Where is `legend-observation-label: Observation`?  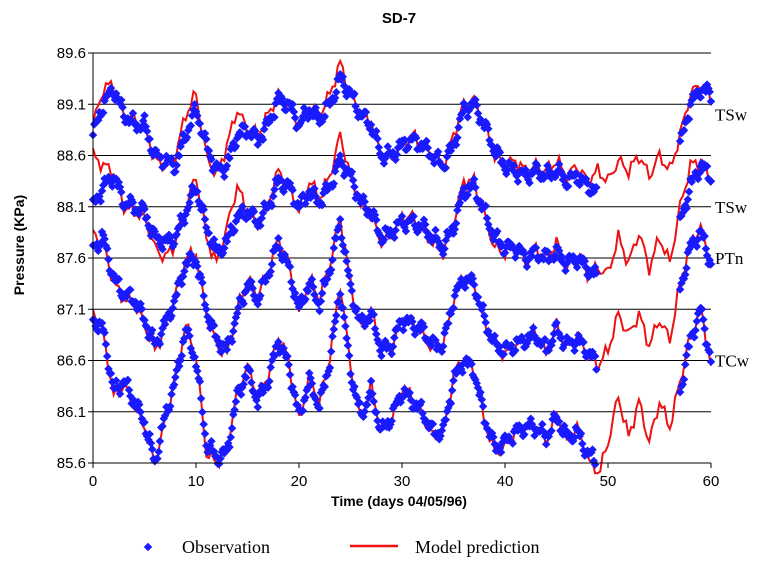
legend-observation-label: Observation is located at coordinates (226, 547).